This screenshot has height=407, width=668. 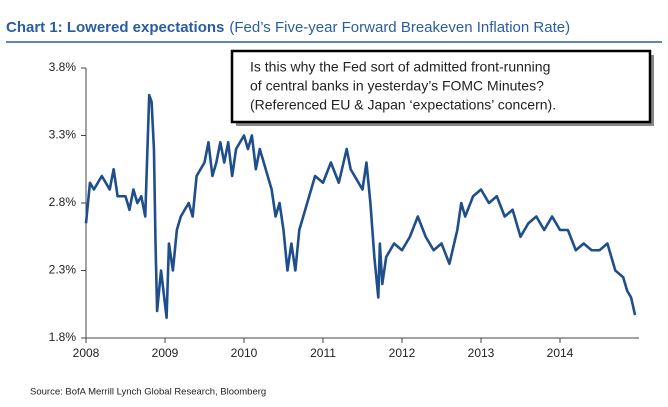 I want to click on x-tick-label: 2009, so click(x=165, y=353).